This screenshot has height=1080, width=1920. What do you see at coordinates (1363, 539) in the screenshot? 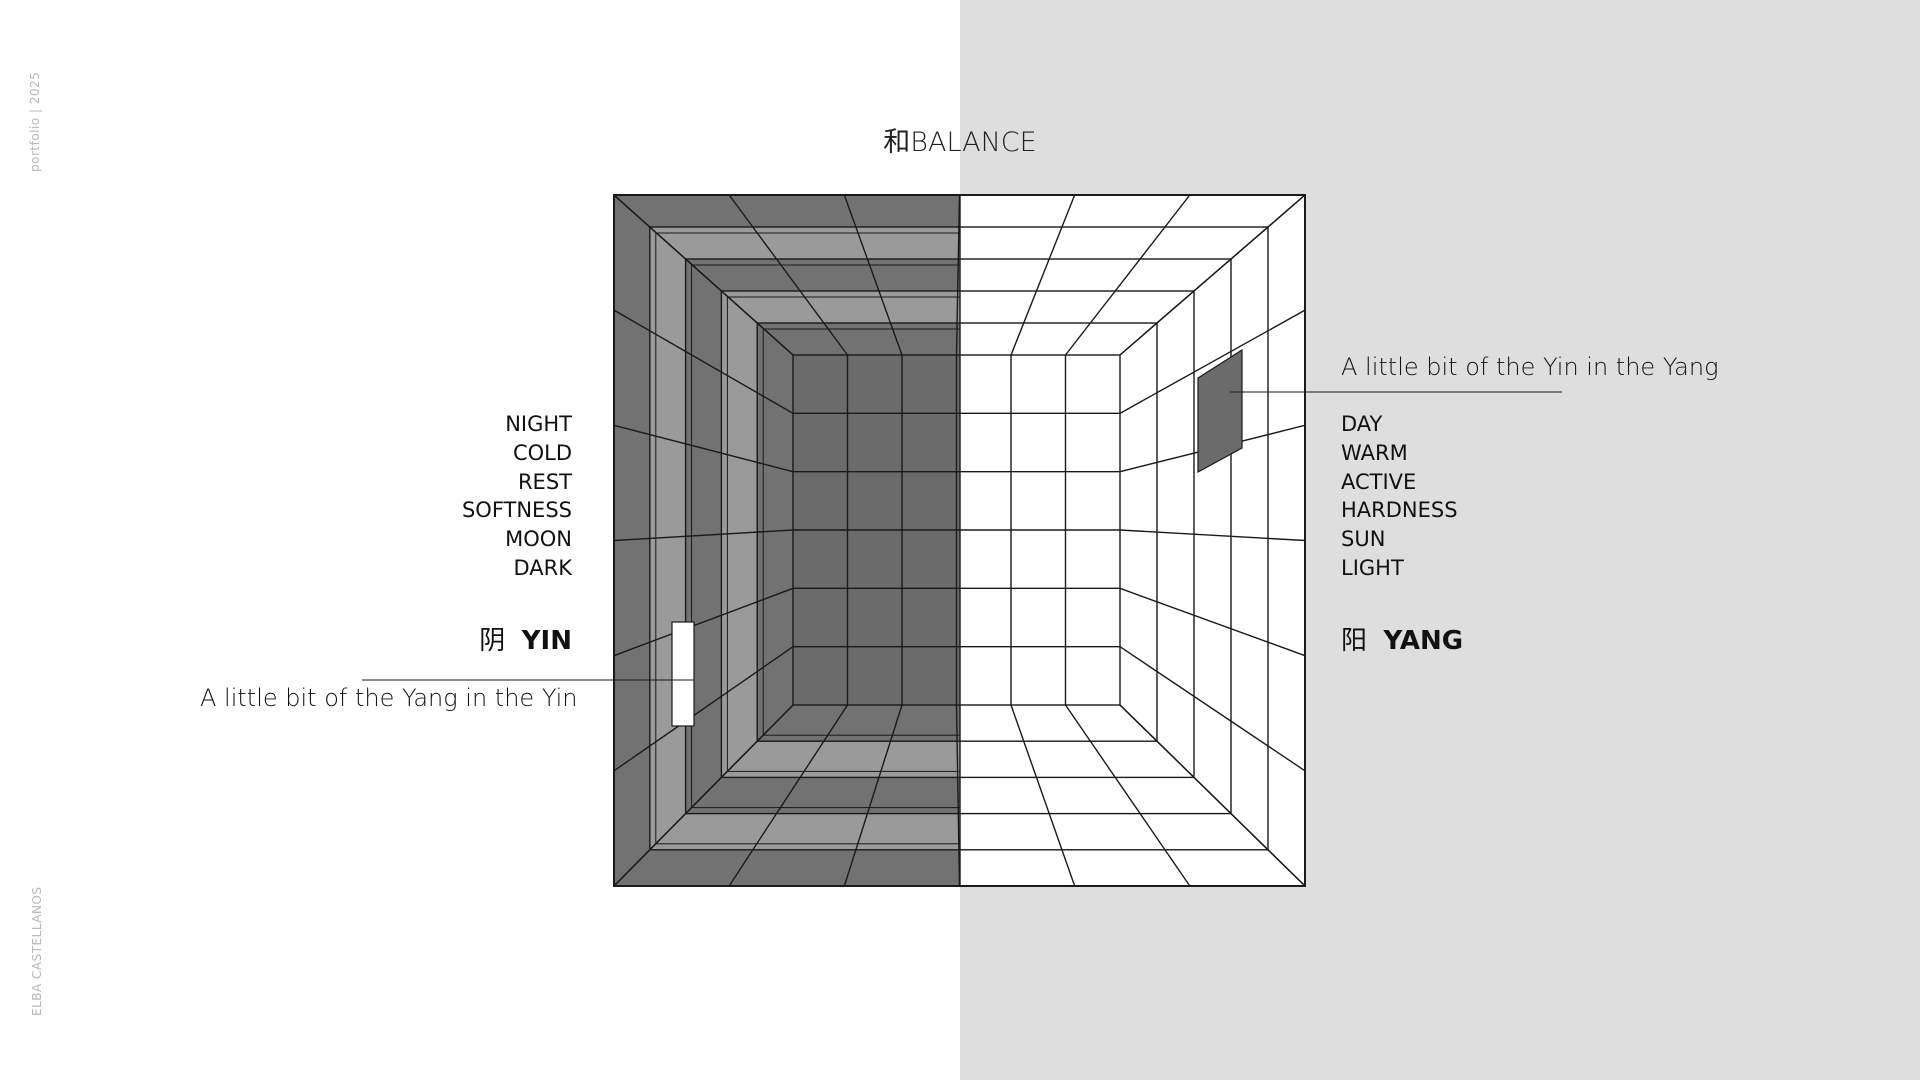
I see `yang-attribute: SUN` at bounding box center [1363, 539].